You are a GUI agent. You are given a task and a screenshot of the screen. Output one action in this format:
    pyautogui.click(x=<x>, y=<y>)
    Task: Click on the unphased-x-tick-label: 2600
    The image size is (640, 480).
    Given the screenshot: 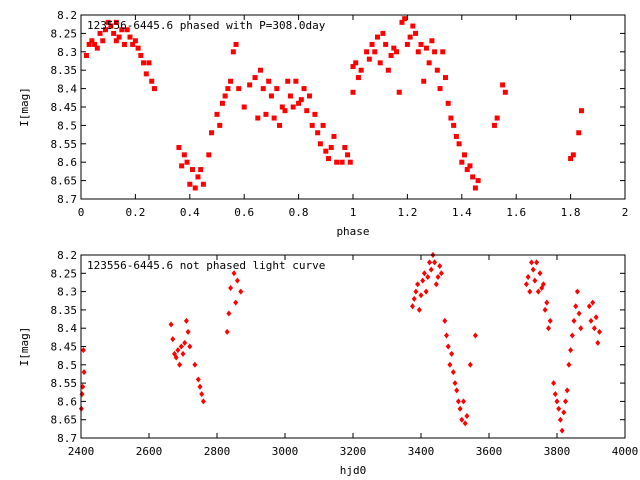 What is the action you would take?
    pyautogui.click(x=149, y=451)
    